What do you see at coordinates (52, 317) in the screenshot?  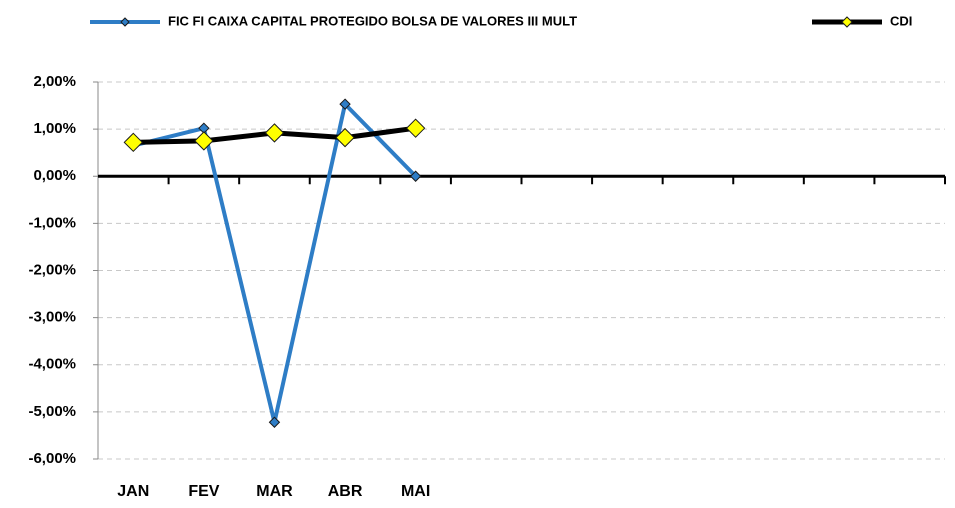 I see `y-tick-label: -3,00%` at bounding box center [52, 317].